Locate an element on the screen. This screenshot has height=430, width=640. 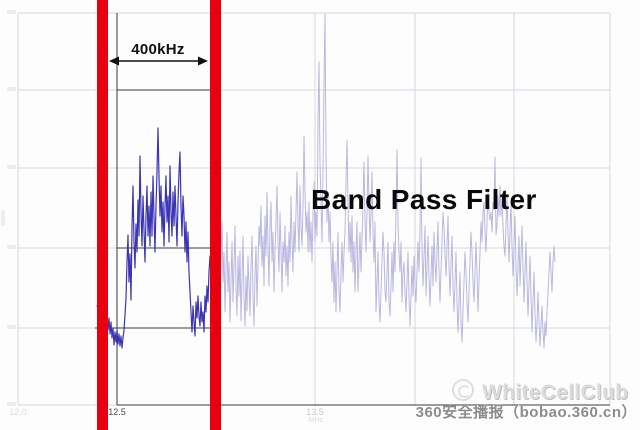
x-axis-unit-label: MHz is located at coordinates (316, 420).